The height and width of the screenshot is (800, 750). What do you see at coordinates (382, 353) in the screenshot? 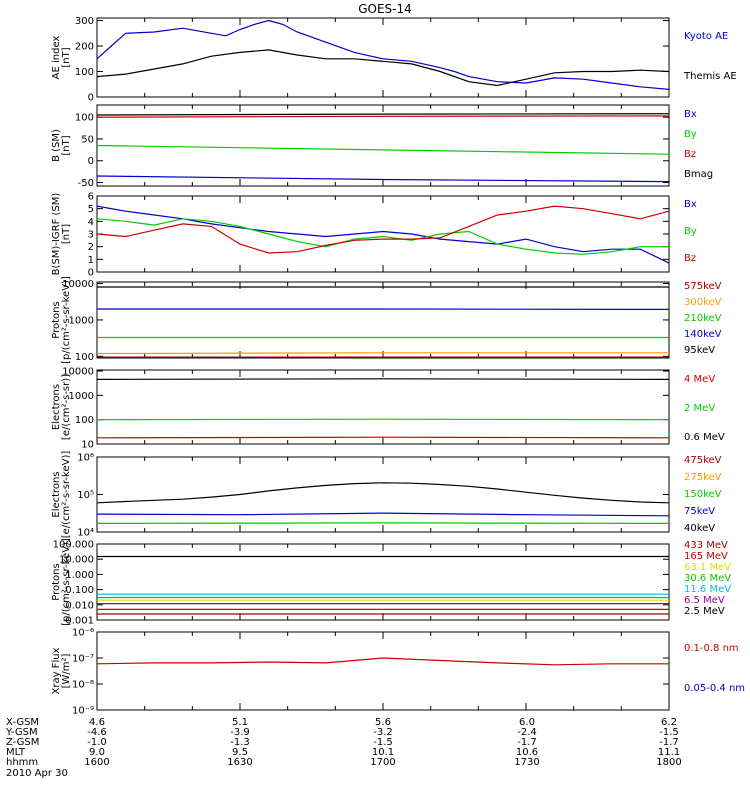
I see `series-line-300kev` at bounding box center [382, 353].